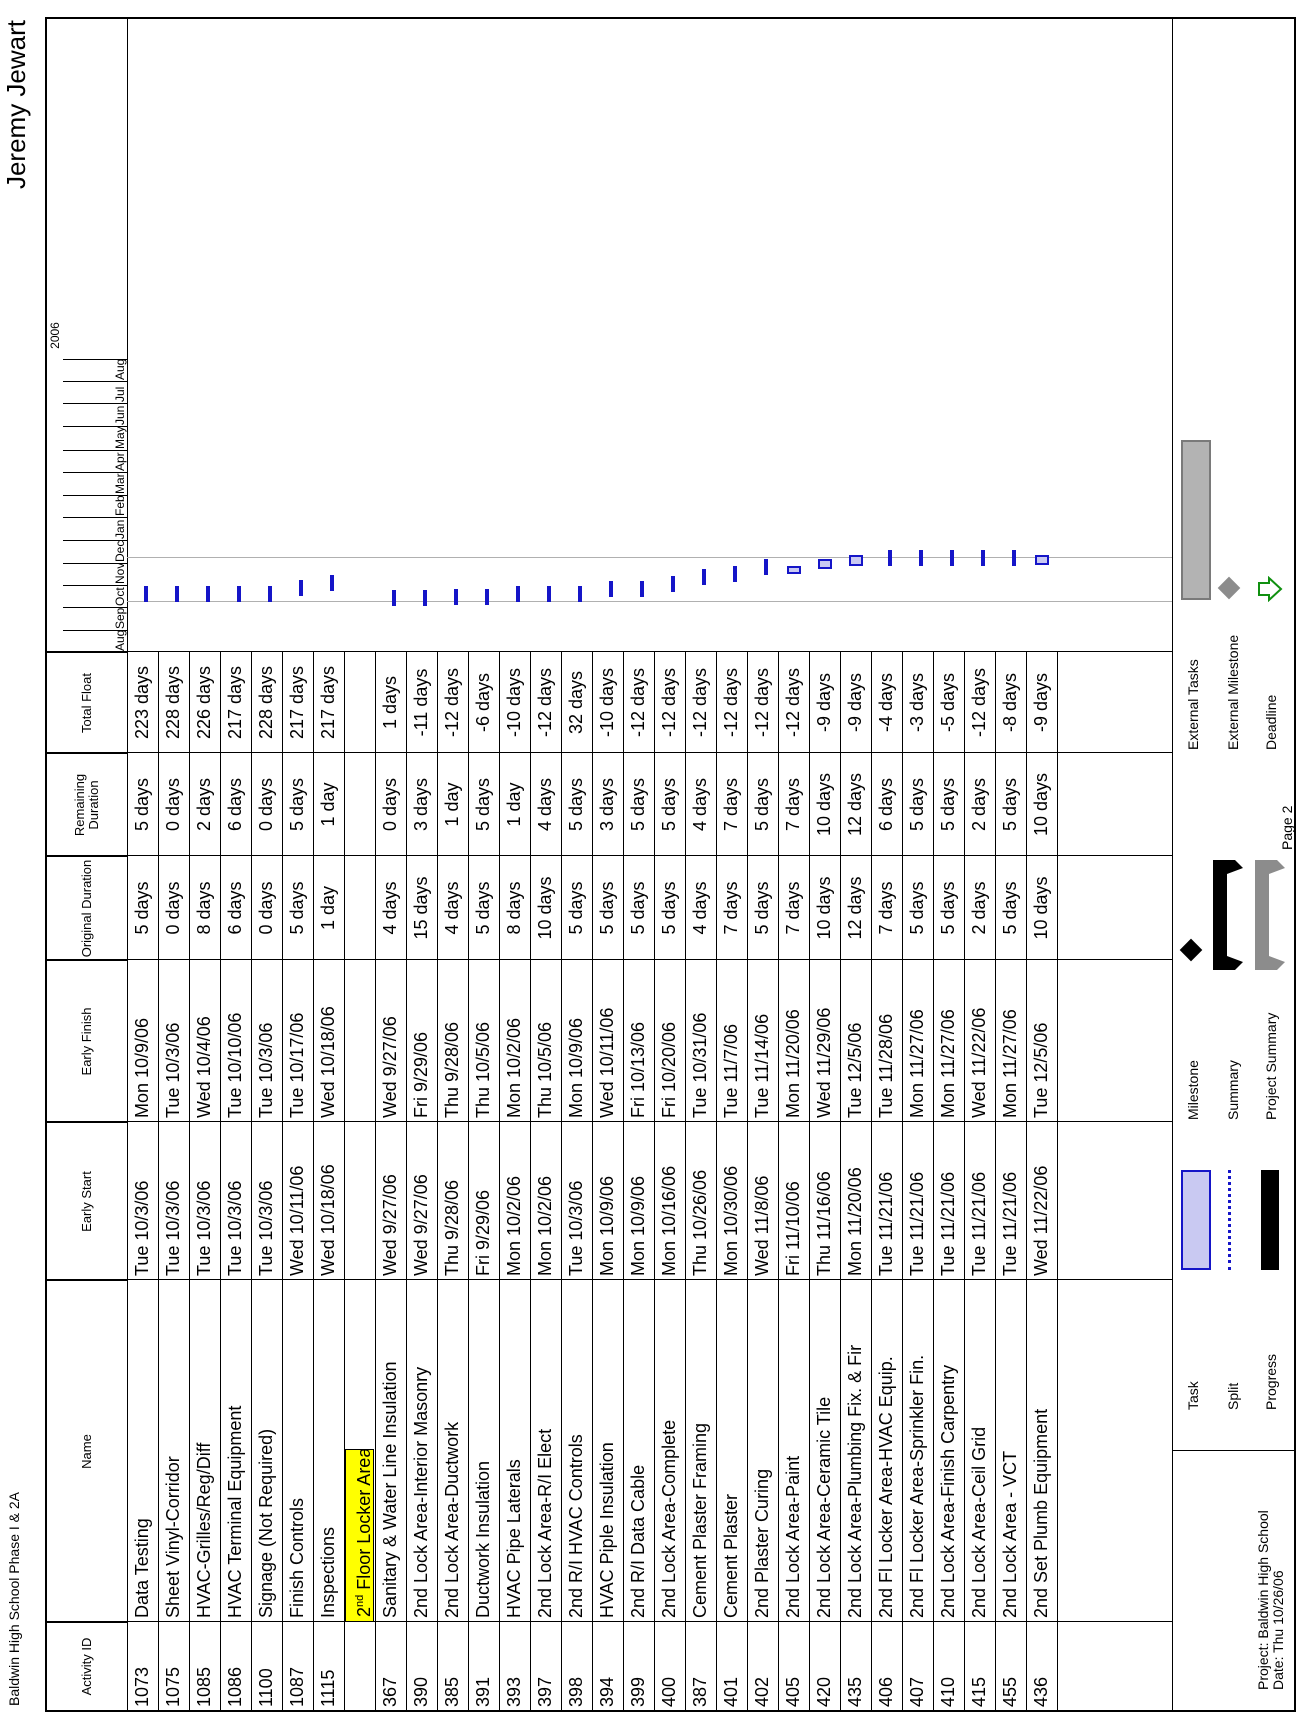 This screenshot has height=1732, width=1299. I want to click on cell-name: Sheet Vinyl-Corridor, so click(173, 1537).